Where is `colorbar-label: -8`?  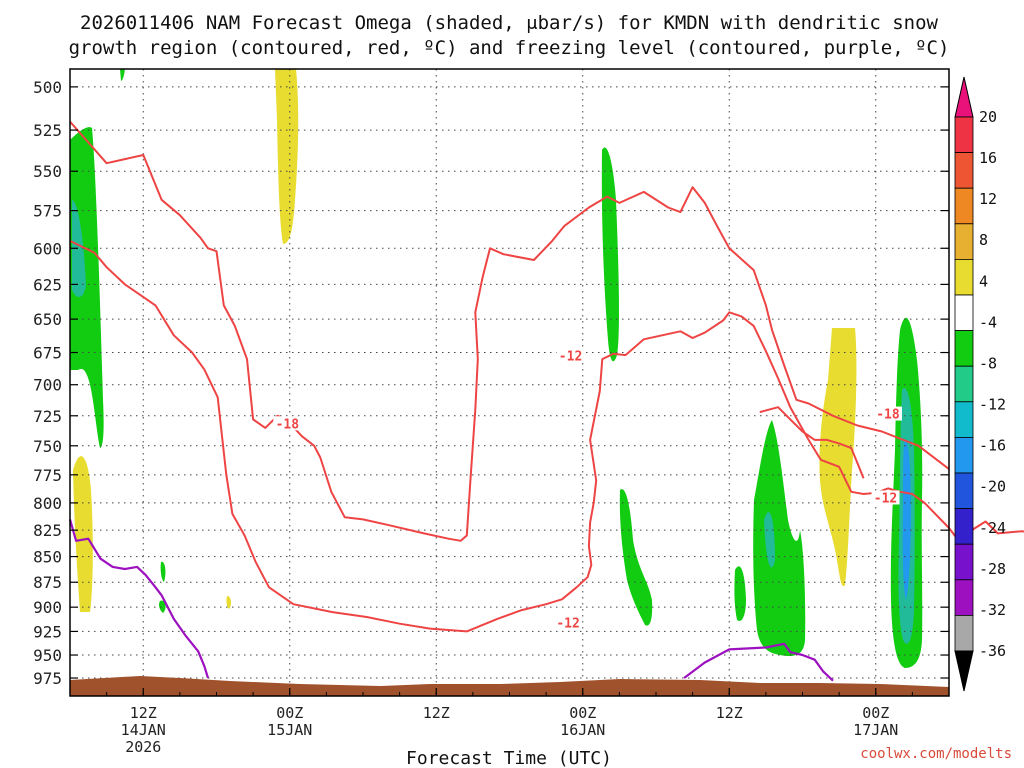 colorbar-label: -8 is located at coordinates (988, 363).